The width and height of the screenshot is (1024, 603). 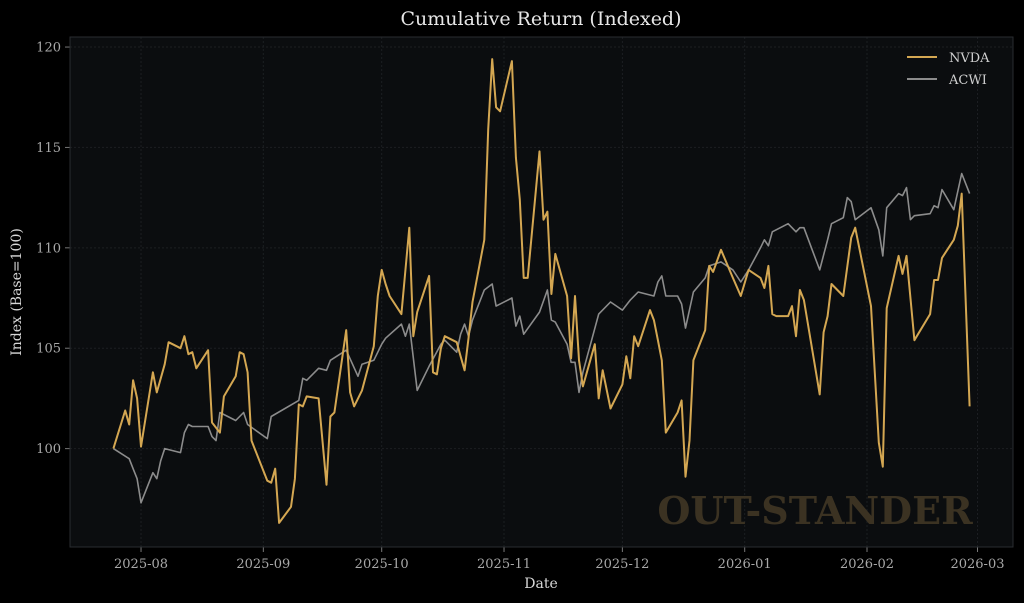 What do you see at coordinates (969, 58) in the screenshot?
I see `legend-label-nvda: NVDA` at bounding box center [969, 58].